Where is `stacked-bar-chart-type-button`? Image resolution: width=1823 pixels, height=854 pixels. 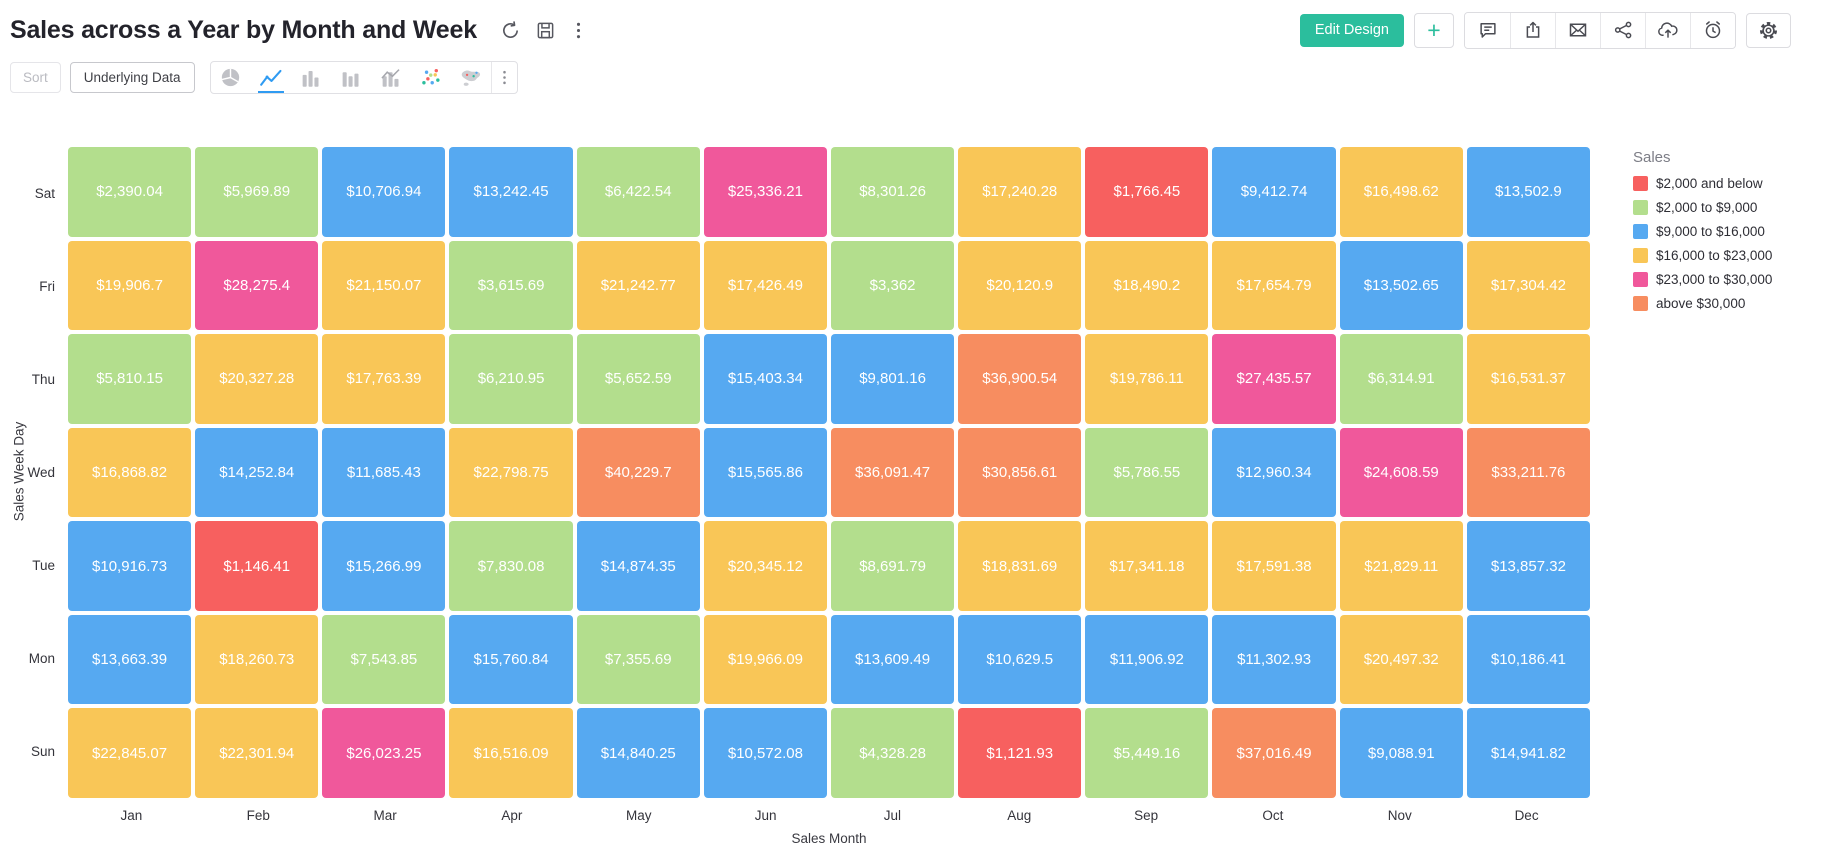 stacked-bar-chart-type-button is located at coordinates (351, 77).